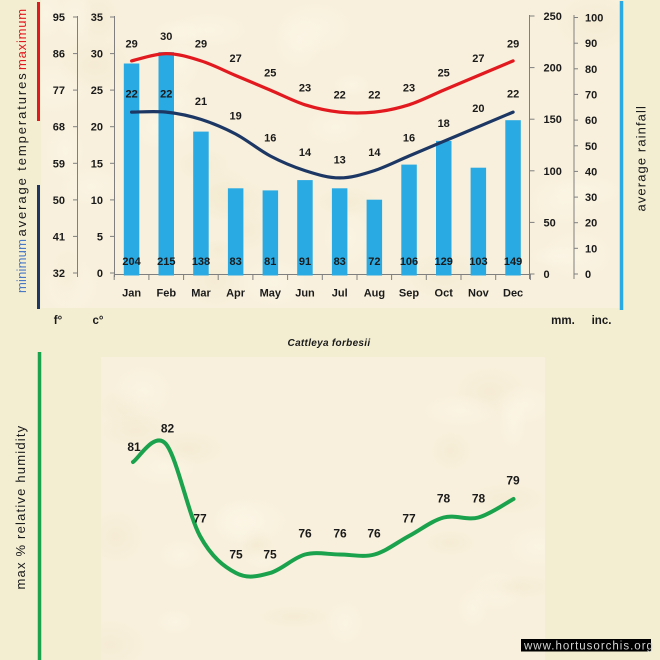 This screenshot has width=660, height=660. What do you see at coordinates (201, 262) in the screenshot?
I see `svg-text: 138` at bounding box center [201, 262].